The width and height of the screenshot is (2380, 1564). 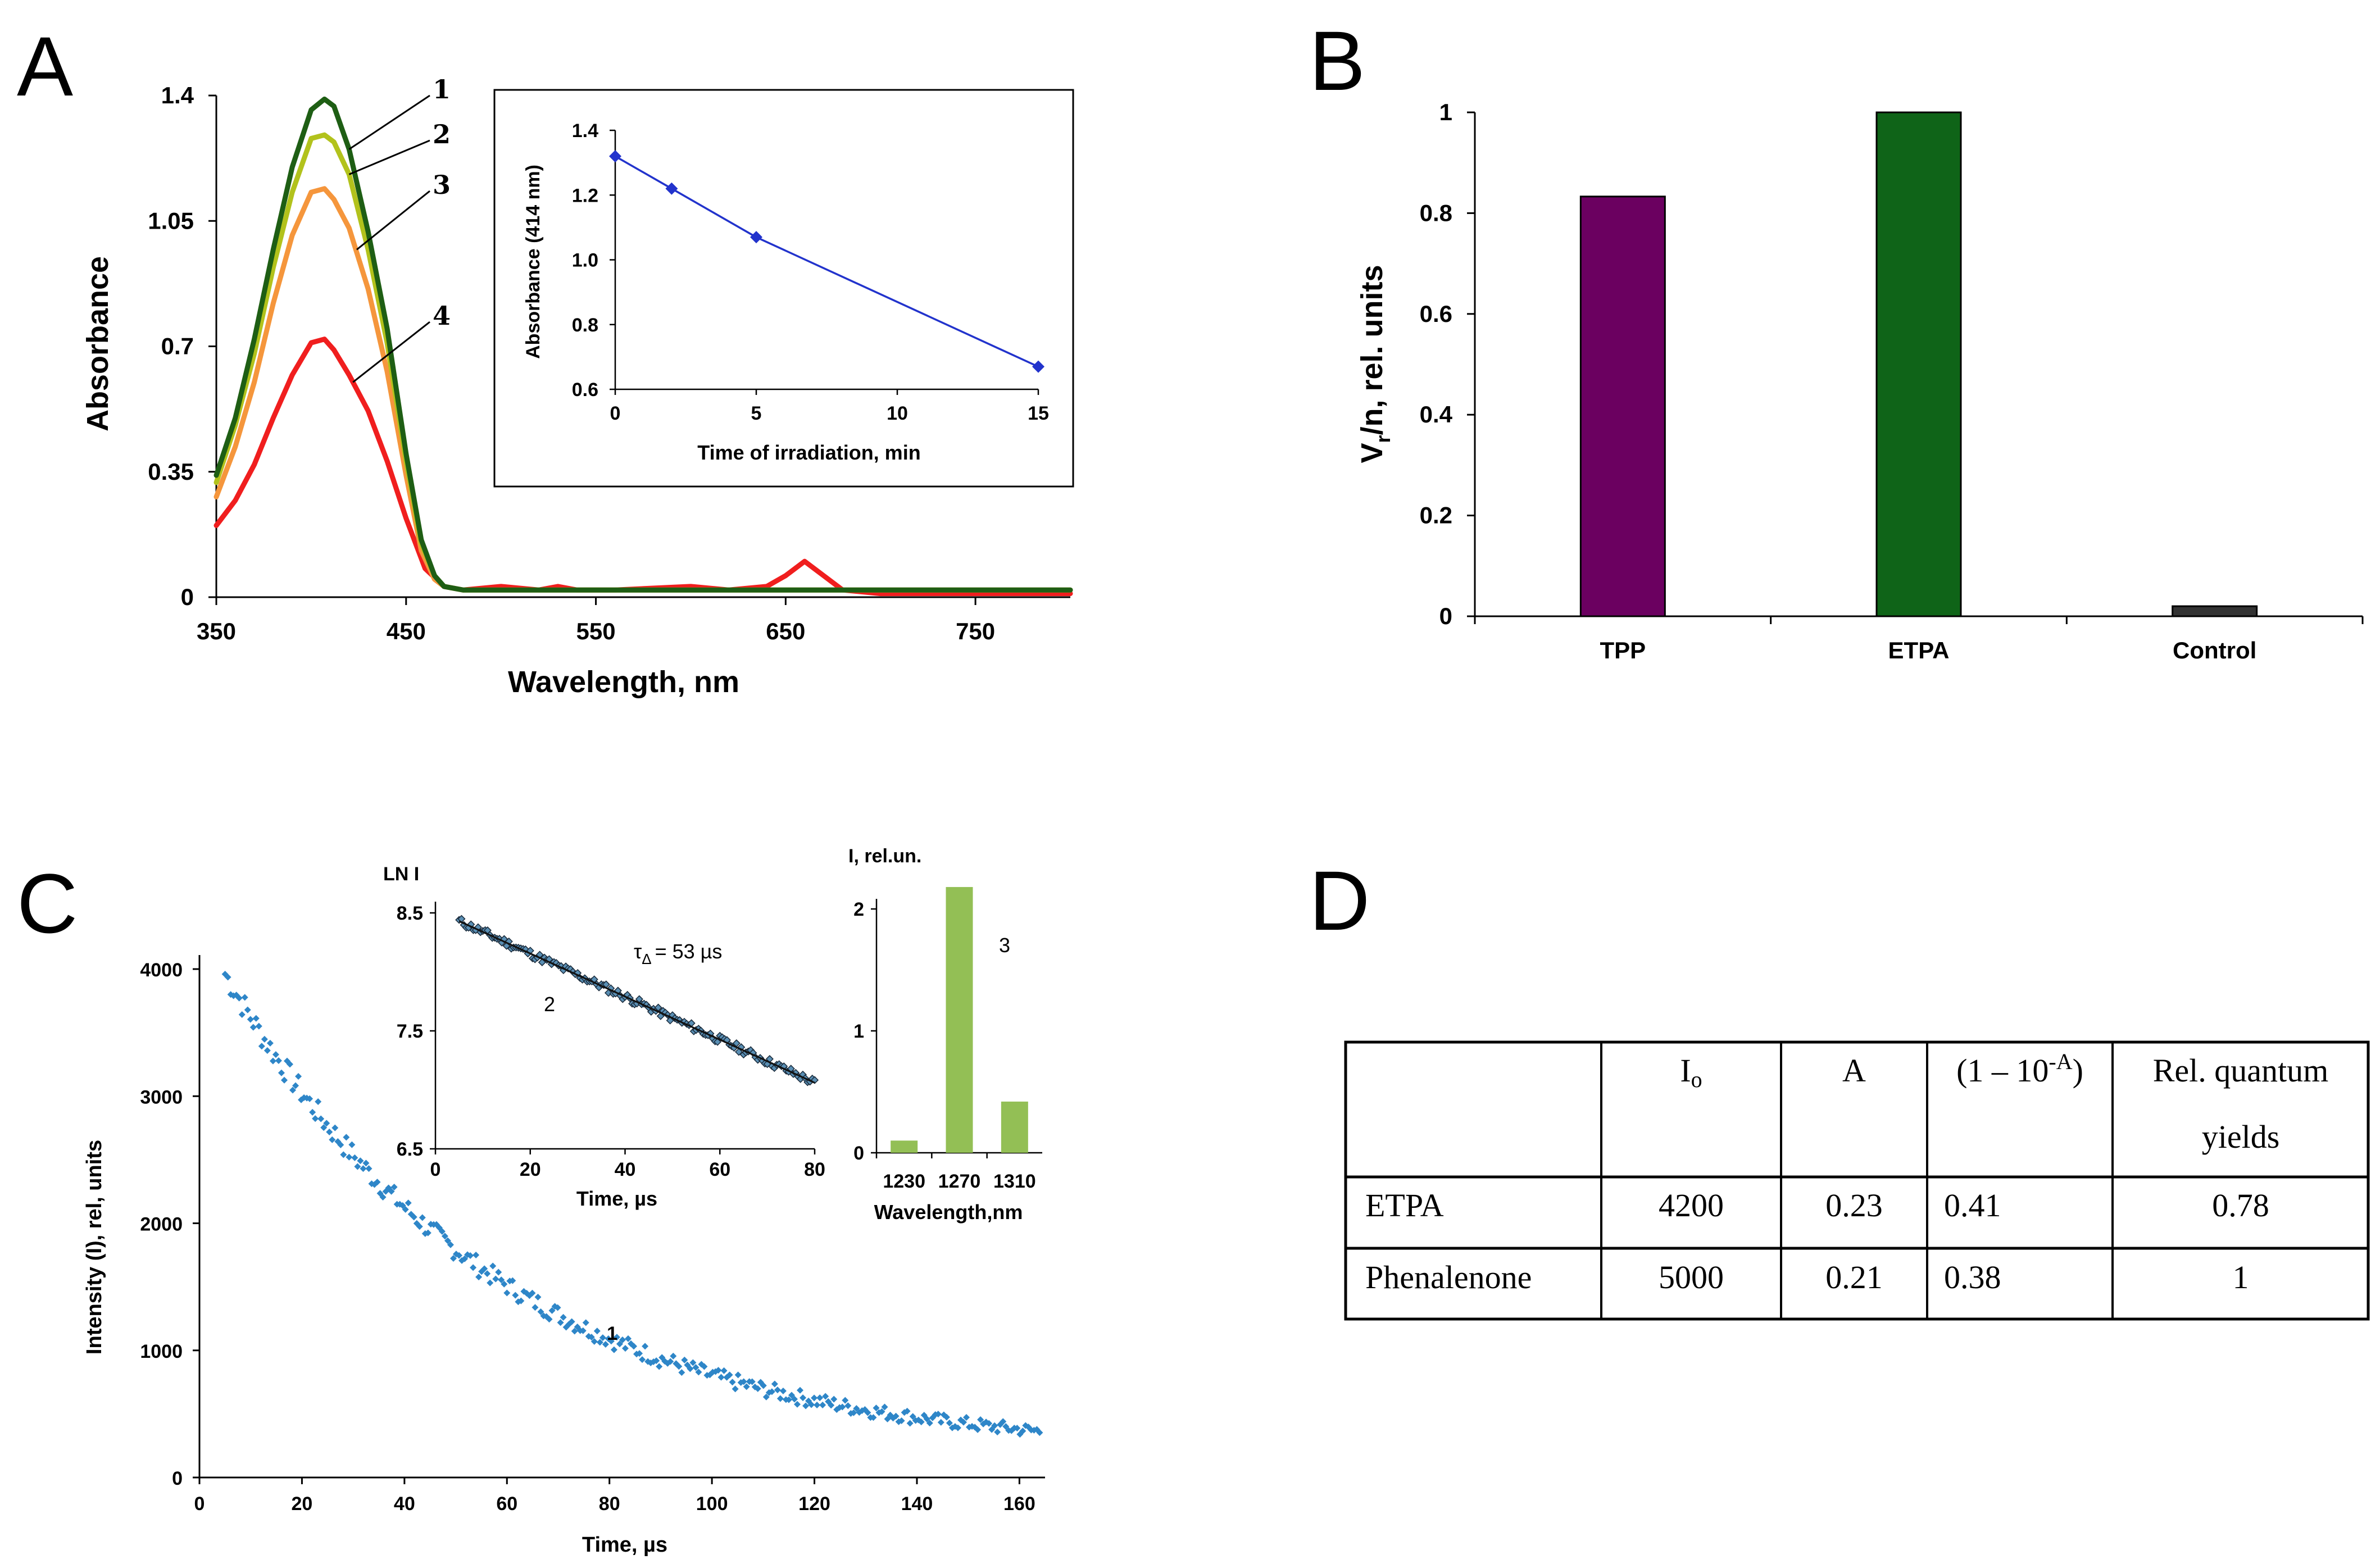 I want to click on panel-c-ln-x-tick-label: 20, so click(x=530, y=1169).